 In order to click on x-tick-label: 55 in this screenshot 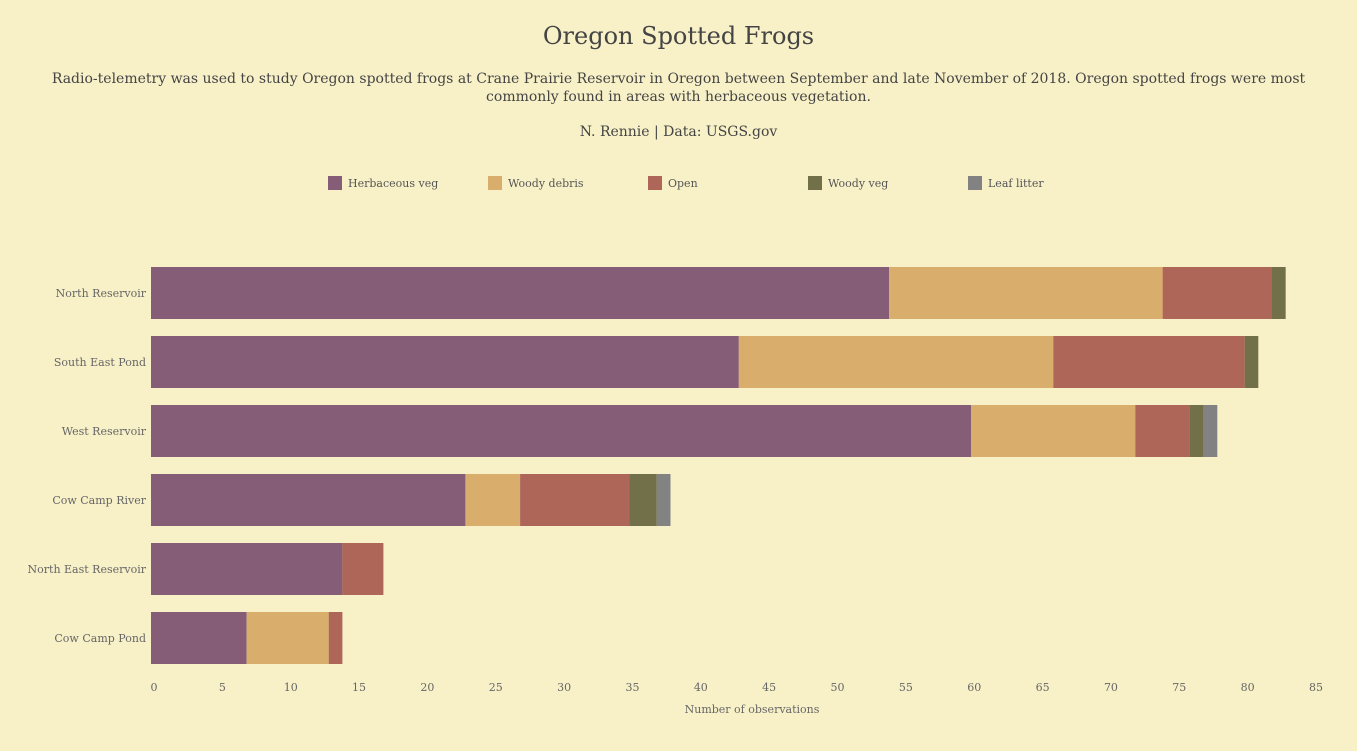, I will do `click(906, 687)`.